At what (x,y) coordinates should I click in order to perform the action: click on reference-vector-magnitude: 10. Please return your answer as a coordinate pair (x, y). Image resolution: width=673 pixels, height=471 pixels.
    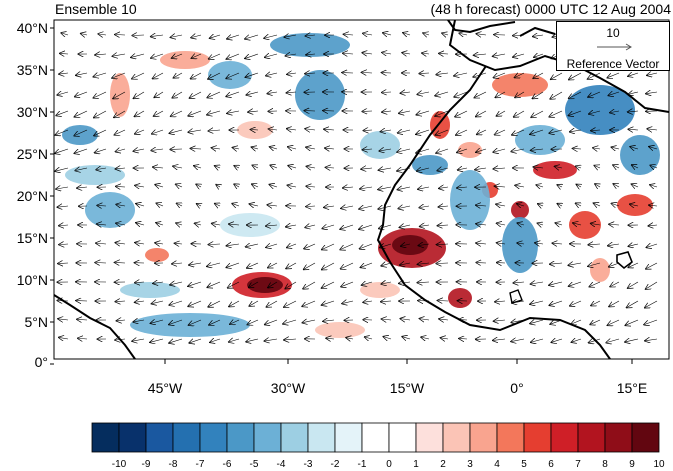
    Looking at the image, I should click on (613, 33).